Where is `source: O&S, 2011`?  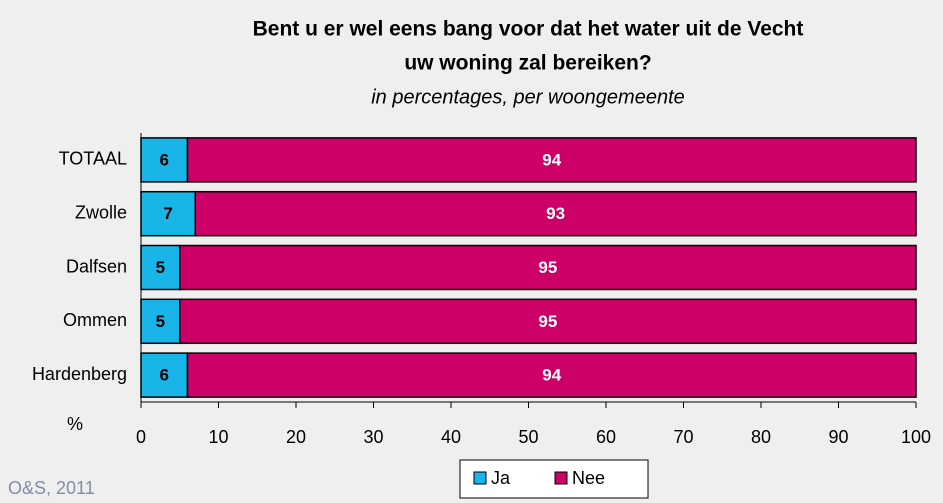 source: O&S, 2011 is located at coordinates (51, 488).